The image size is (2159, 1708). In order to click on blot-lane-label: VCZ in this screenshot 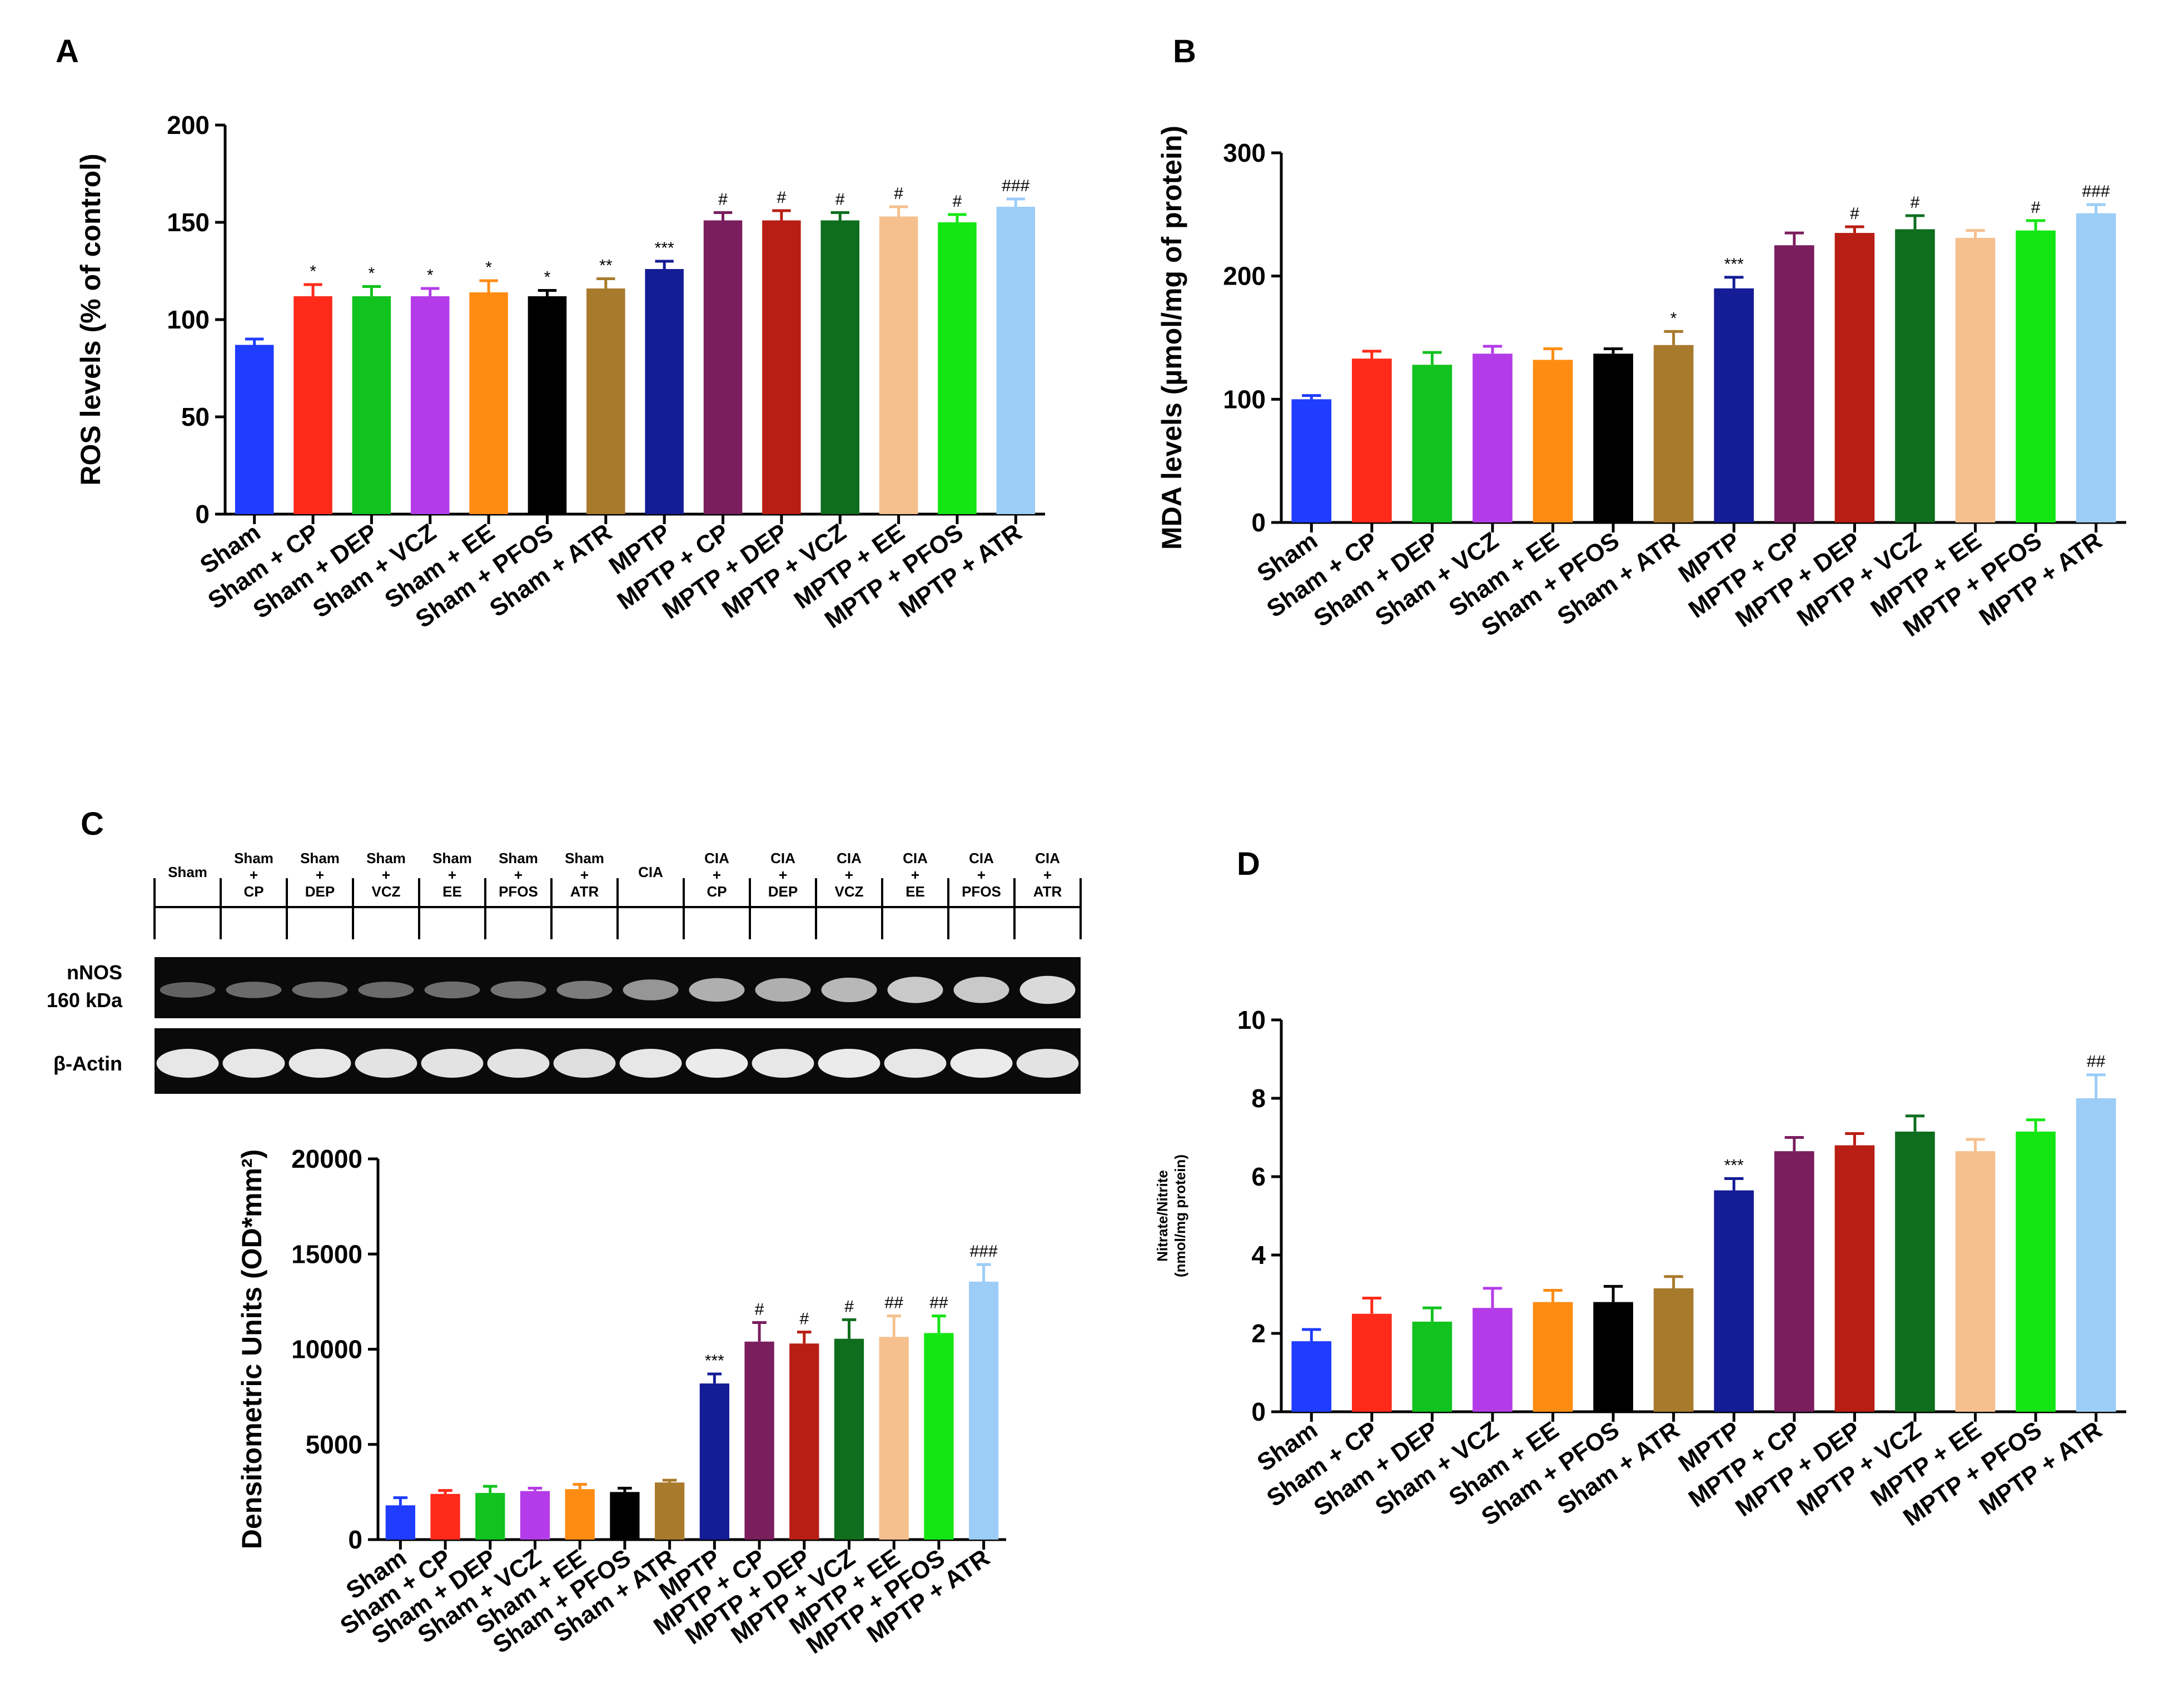, I will do `click(386, 891)`.